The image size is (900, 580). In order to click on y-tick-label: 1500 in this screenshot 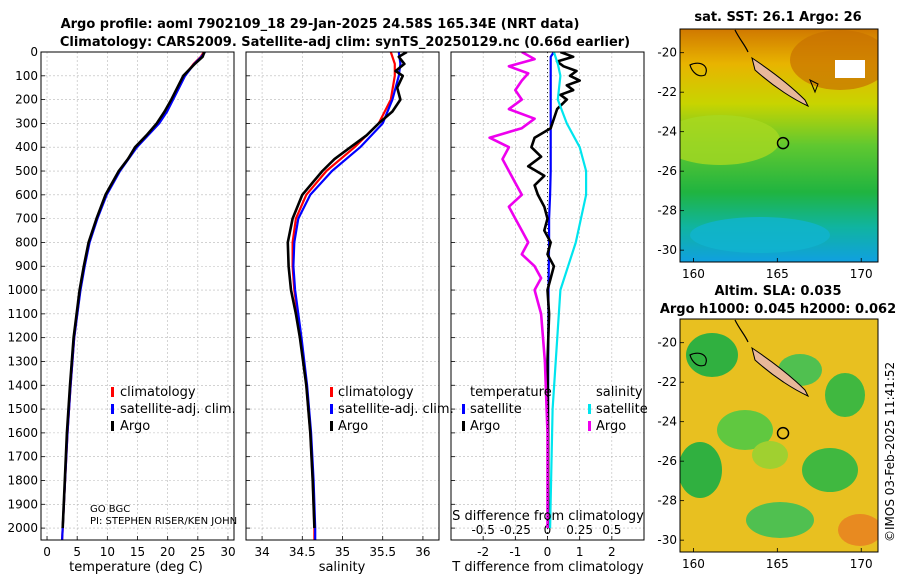, I will do `click(22, 409)`.